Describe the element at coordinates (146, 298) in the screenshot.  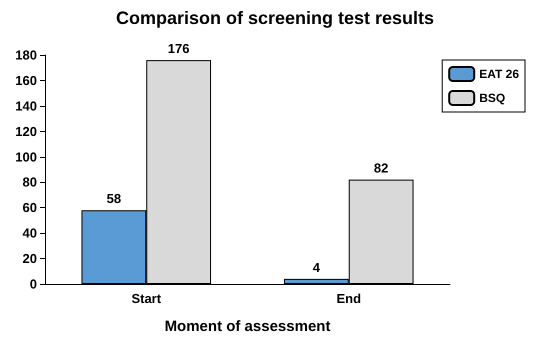
I see `x-tick-label: Start` at that location.